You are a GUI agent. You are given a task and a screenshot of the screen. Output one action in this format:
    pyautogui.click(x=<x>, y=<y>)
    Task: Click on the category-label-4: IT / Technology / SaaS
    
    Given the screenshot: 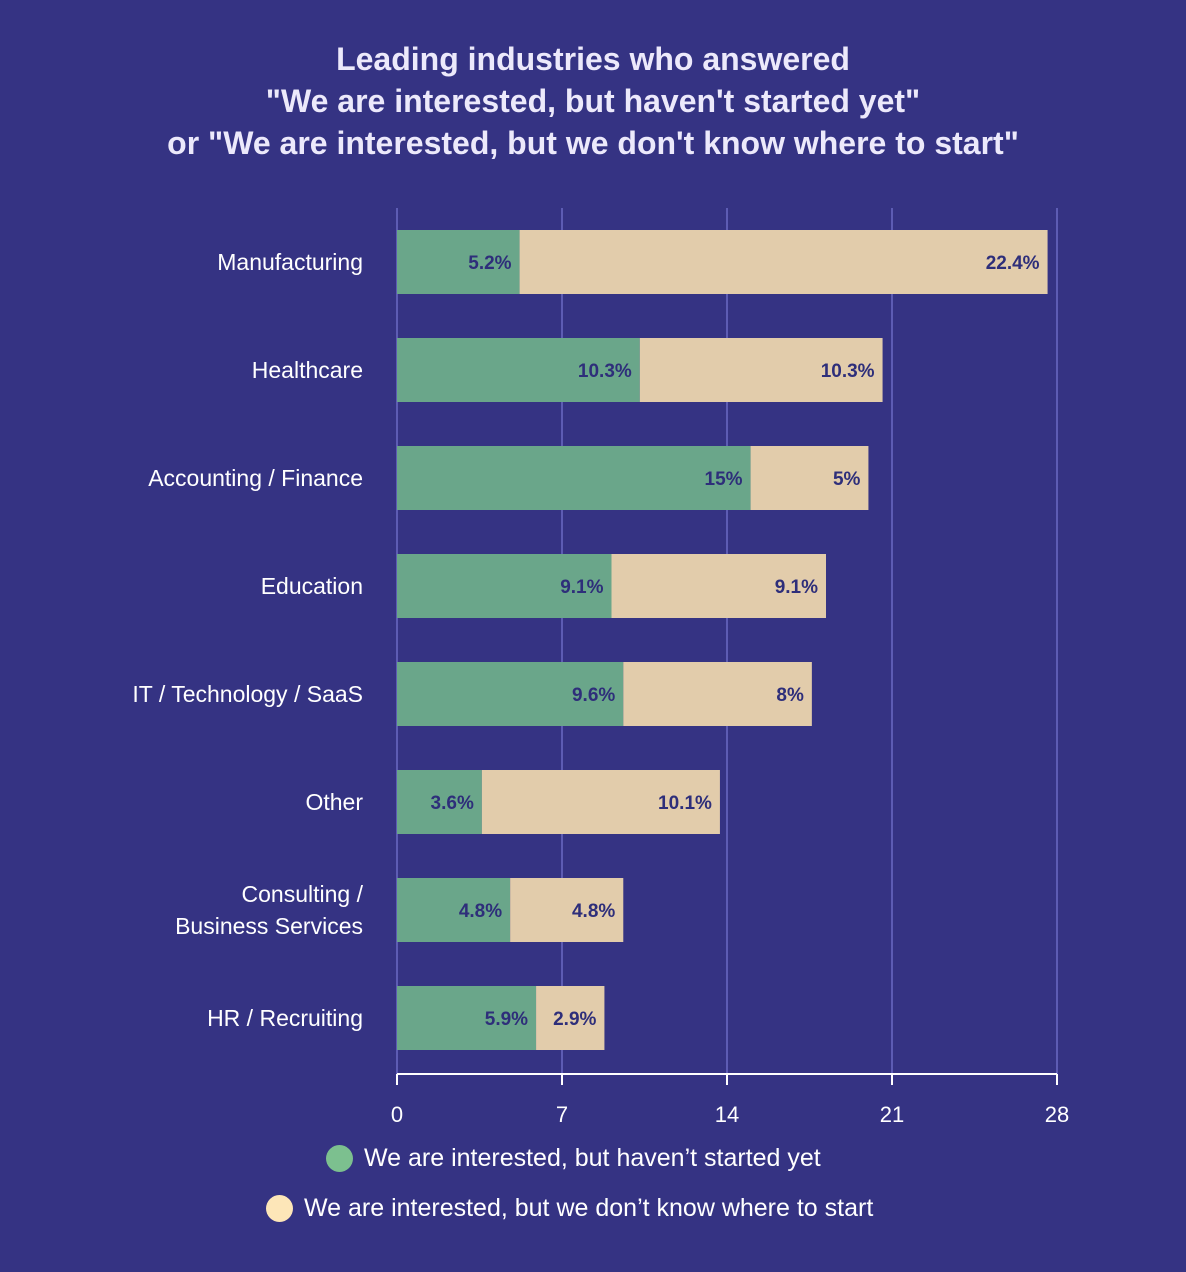 What is the action you would take?
    pyautogui.click(x=247, y=694)
    